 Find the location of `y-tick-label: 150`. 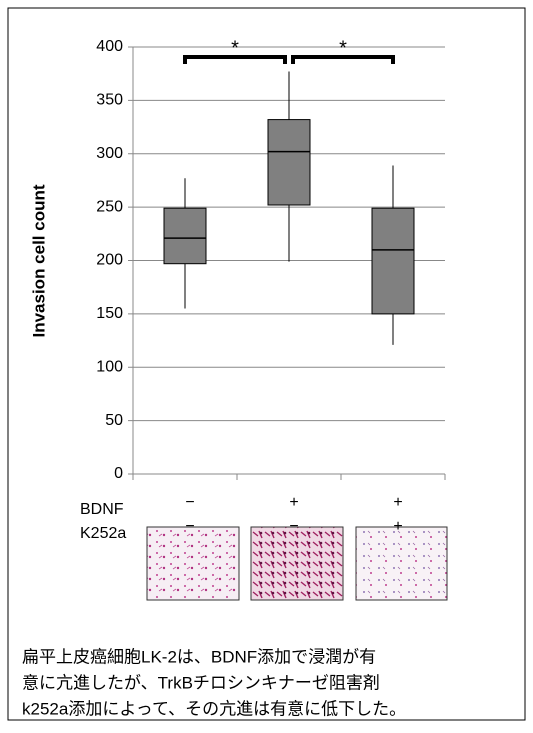

y-tick-label: 150 is located at coordinates (109, 313).